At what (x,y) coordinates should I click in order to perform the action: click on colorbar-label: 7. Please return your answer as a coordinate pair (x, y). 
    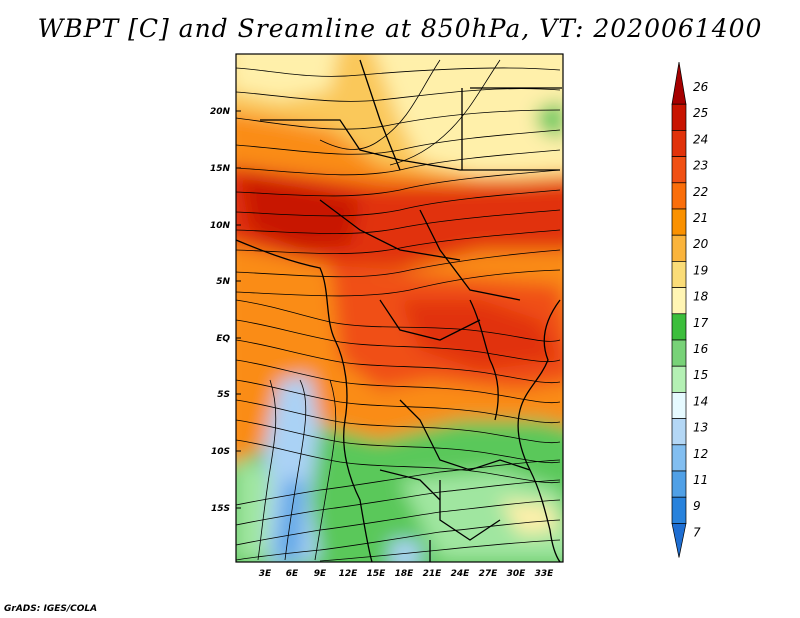
    Looking at the image, I should click on (697, 532).